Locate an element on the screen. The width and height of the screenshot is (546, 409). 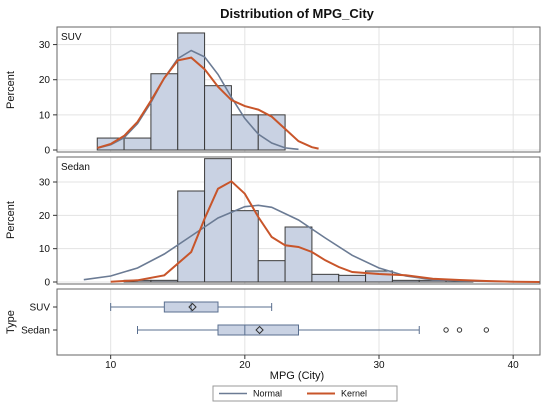
boxplot-y-axis-label: Type is located at coordinates (11, 322).